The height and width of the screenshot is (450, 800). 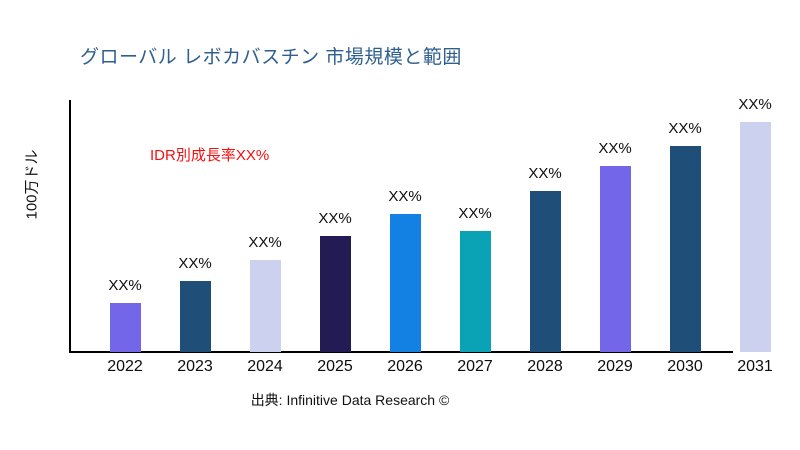 I want to click on x-tick-2027: 2027, so click(x=475, y=366).